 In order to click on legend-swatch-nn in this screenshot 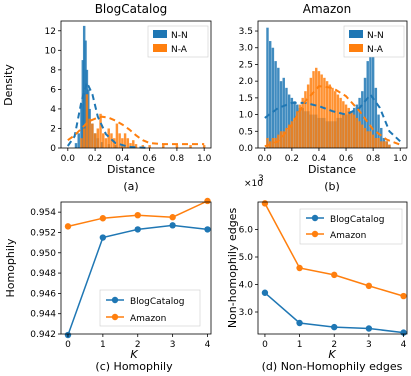, I will do `click(356, 34)`.